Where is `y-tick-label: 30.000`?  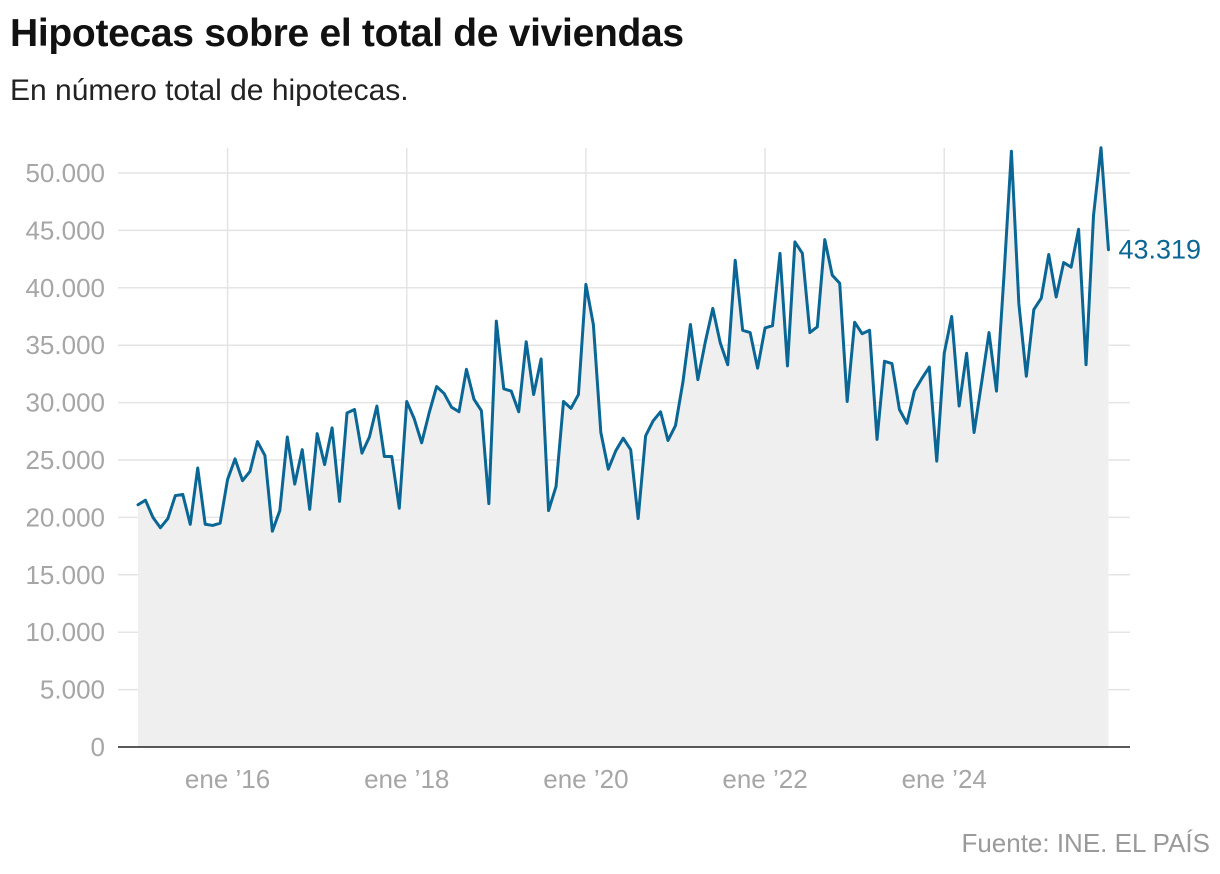 y-tick-label: 30.000 is located at coordinates (65, 403).